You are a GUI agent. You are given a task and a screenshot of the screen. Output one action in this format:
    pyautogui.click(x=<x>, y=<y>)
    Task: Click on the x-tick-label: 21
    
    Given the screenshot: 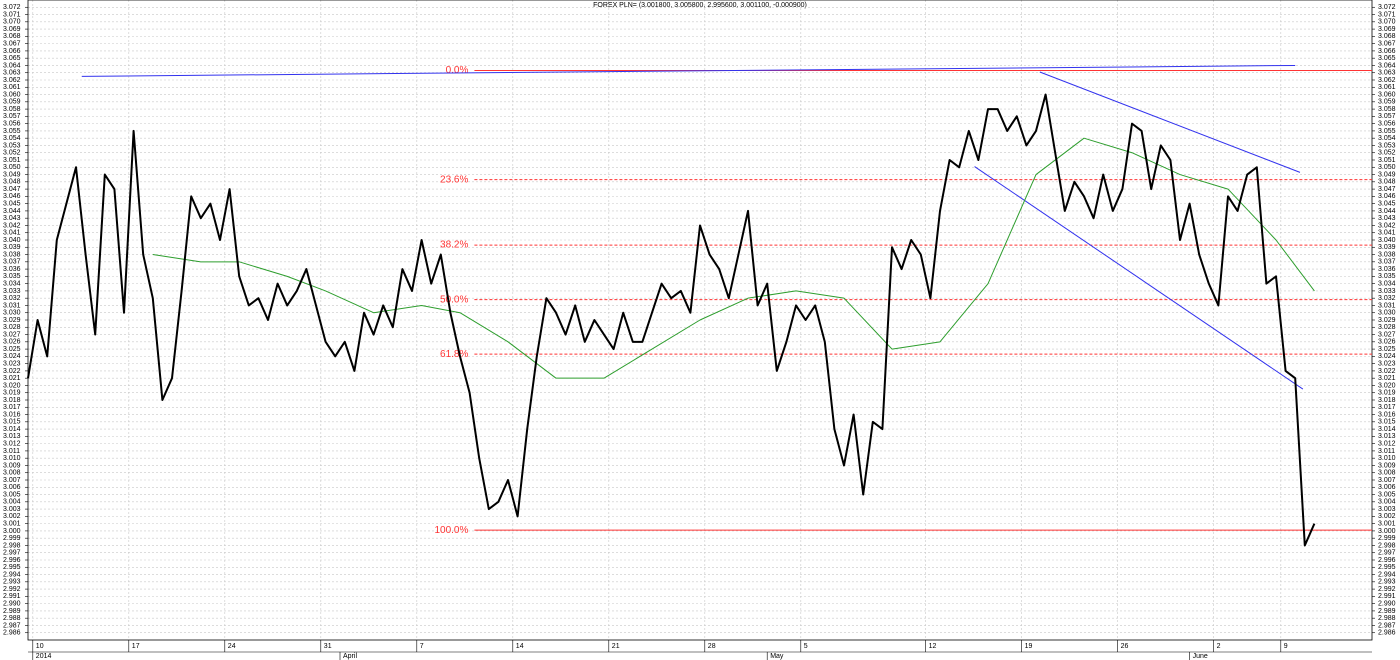 What is the action you would take?
    pyautogui.click(x=616, y=646)
    